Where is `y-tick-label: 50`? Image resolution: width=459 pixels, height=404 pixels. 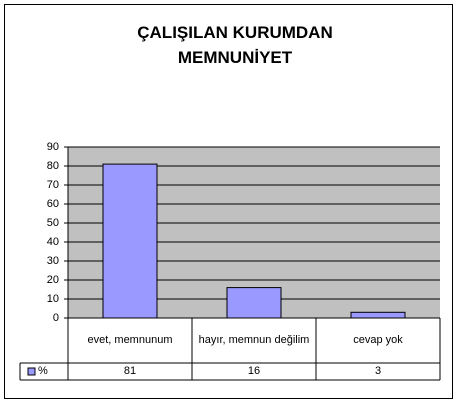
y-tick-label: 50 is located at coordinates (53, 223).